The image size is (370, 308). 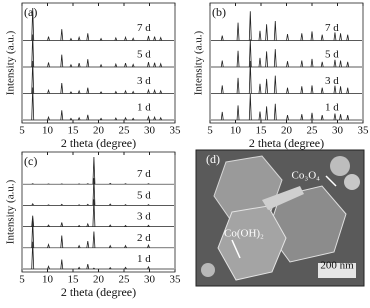 What do you see at coordinates (287, 131) in the screenshot?
I see `x-tick-label: 20` at bounding box center [287, 131].